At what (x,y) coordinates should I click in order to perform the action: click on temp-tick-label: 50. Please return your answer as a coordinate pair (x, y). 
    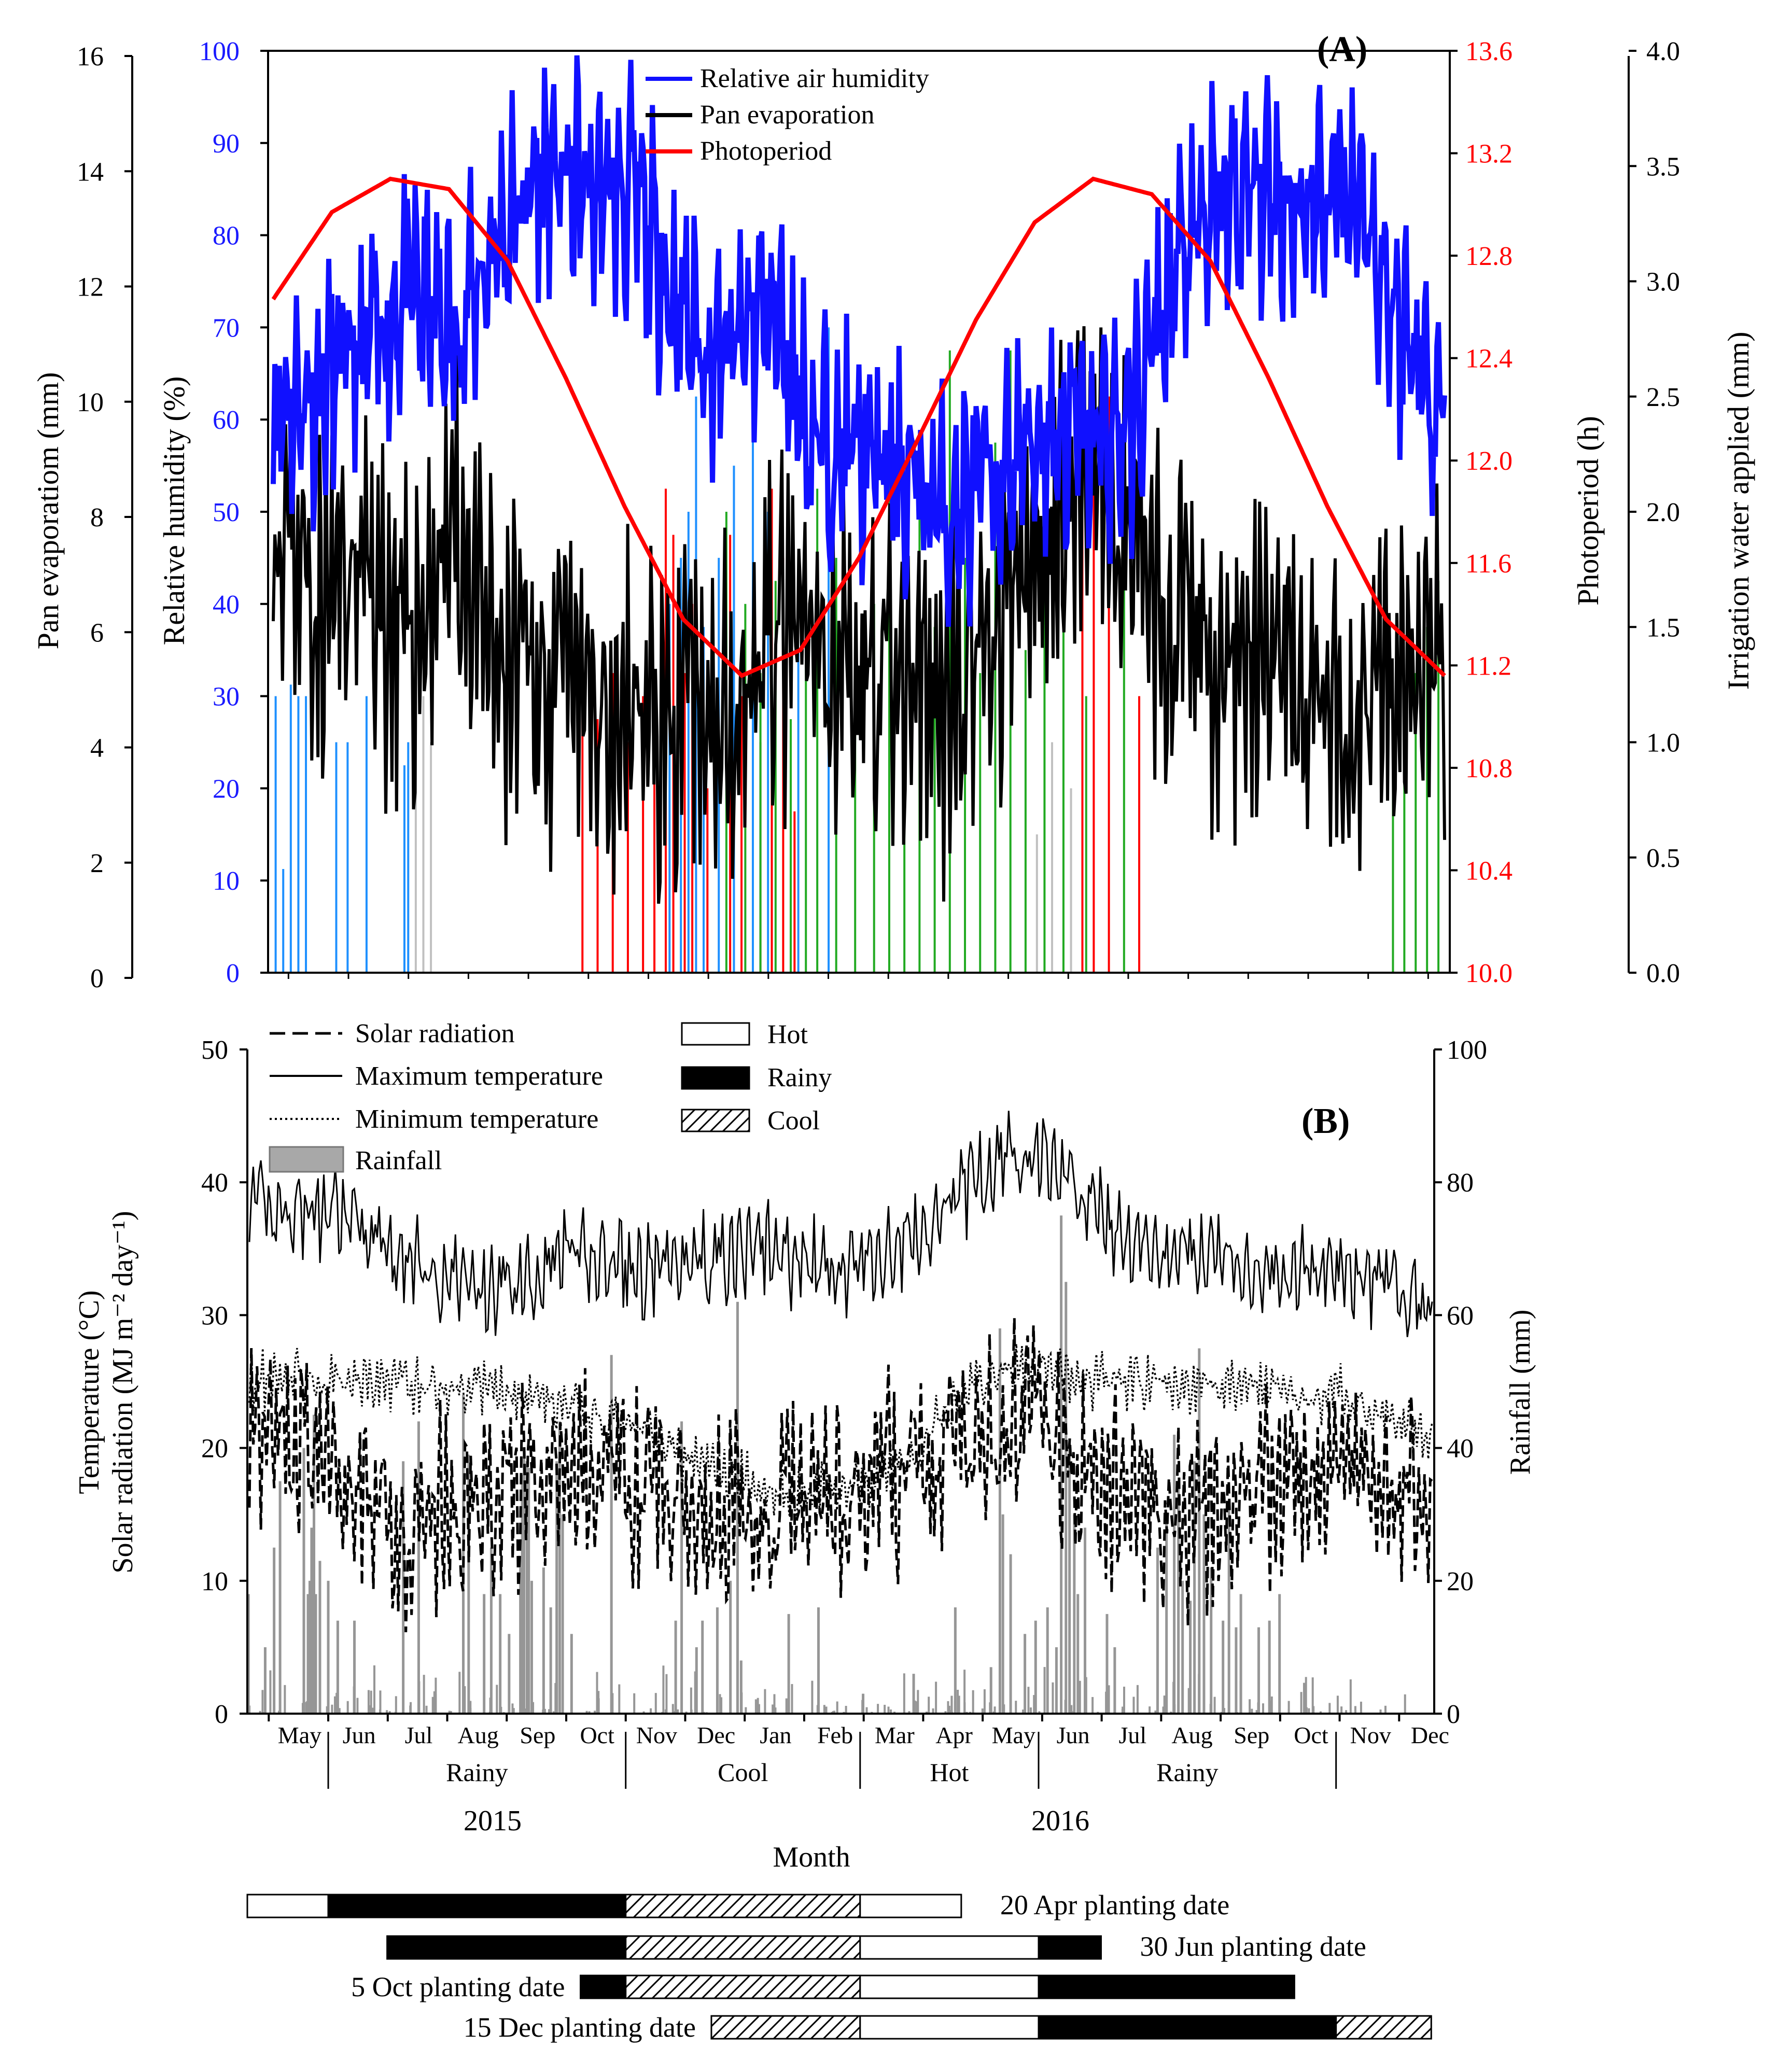
    Looking at the image, I should click on (214, 1050).